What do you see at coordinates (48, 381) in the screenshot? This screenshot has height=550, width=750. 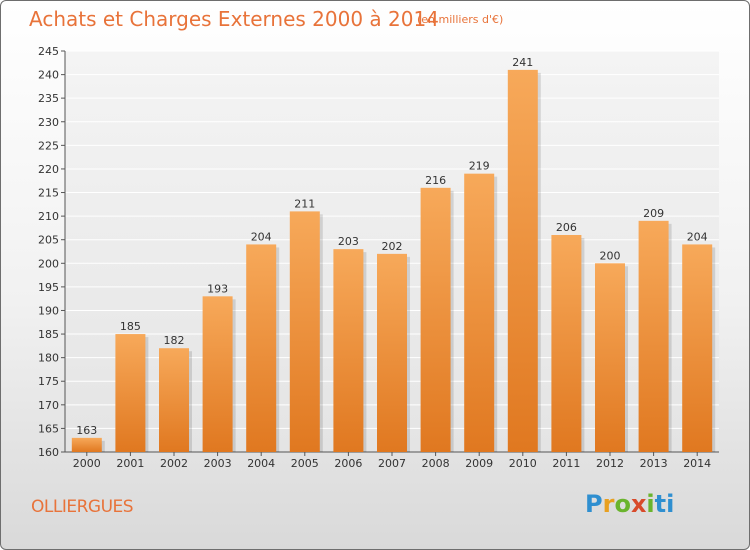 I see `y-tick-label: 175` at bounding box center [48, 381].